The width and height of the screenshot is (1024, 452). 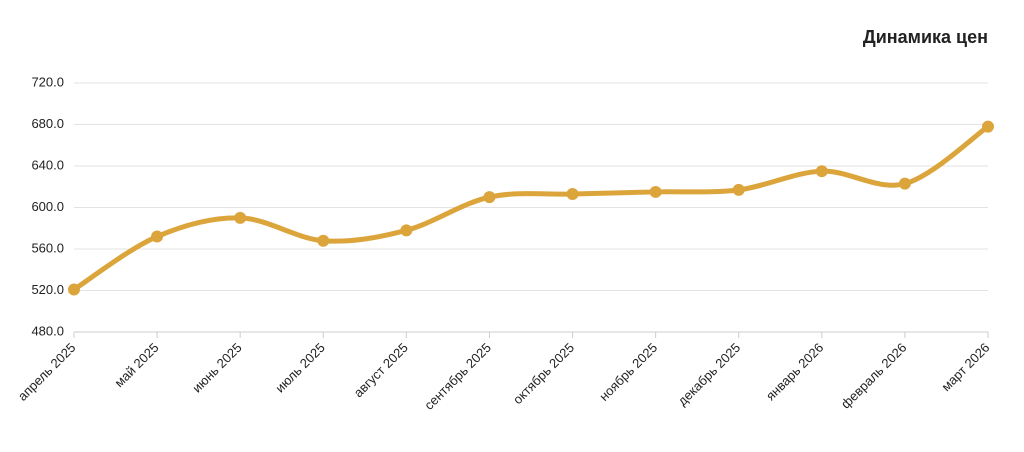 What do you see at coordinates (457, 376) in the screenshot?
I see `x-tick-label: сентябрь 2025` at bounding box center [457, 376].